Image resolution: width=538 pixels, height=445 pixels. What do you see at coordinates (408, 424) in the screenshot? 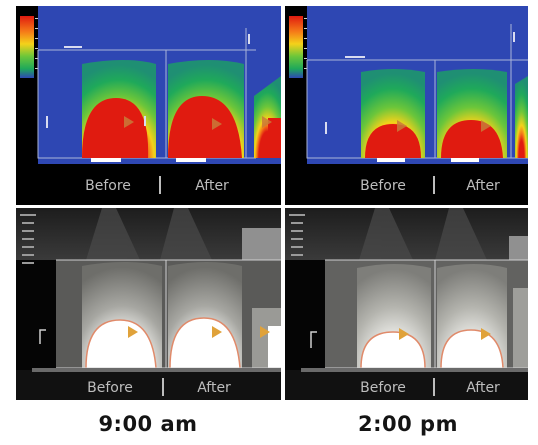
I see `time-label-afternoon: 2:00 pm` at bounding box center [408, 424].